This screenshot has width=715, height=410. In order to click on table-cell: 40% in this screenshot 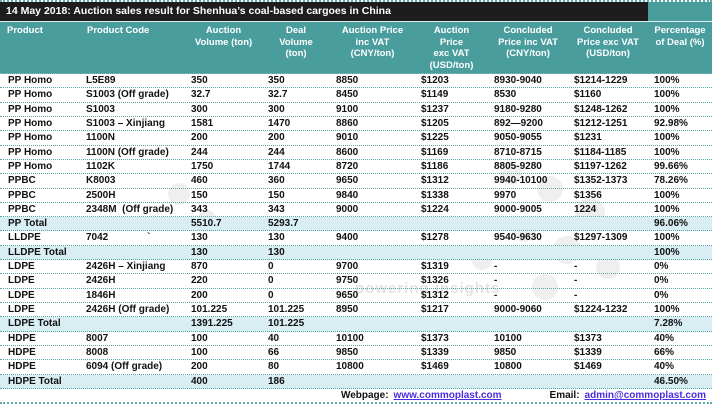, I will do `click(664, 338)`.